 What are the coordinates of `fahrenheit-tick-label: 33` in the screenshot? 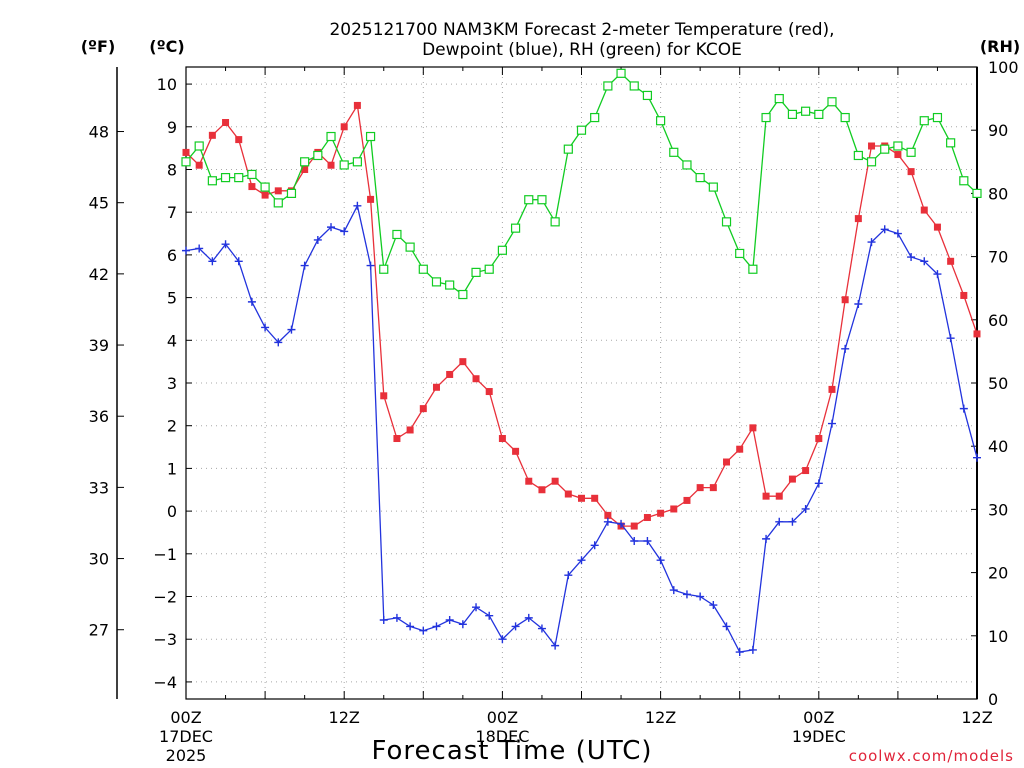 It's located at (99, 487).